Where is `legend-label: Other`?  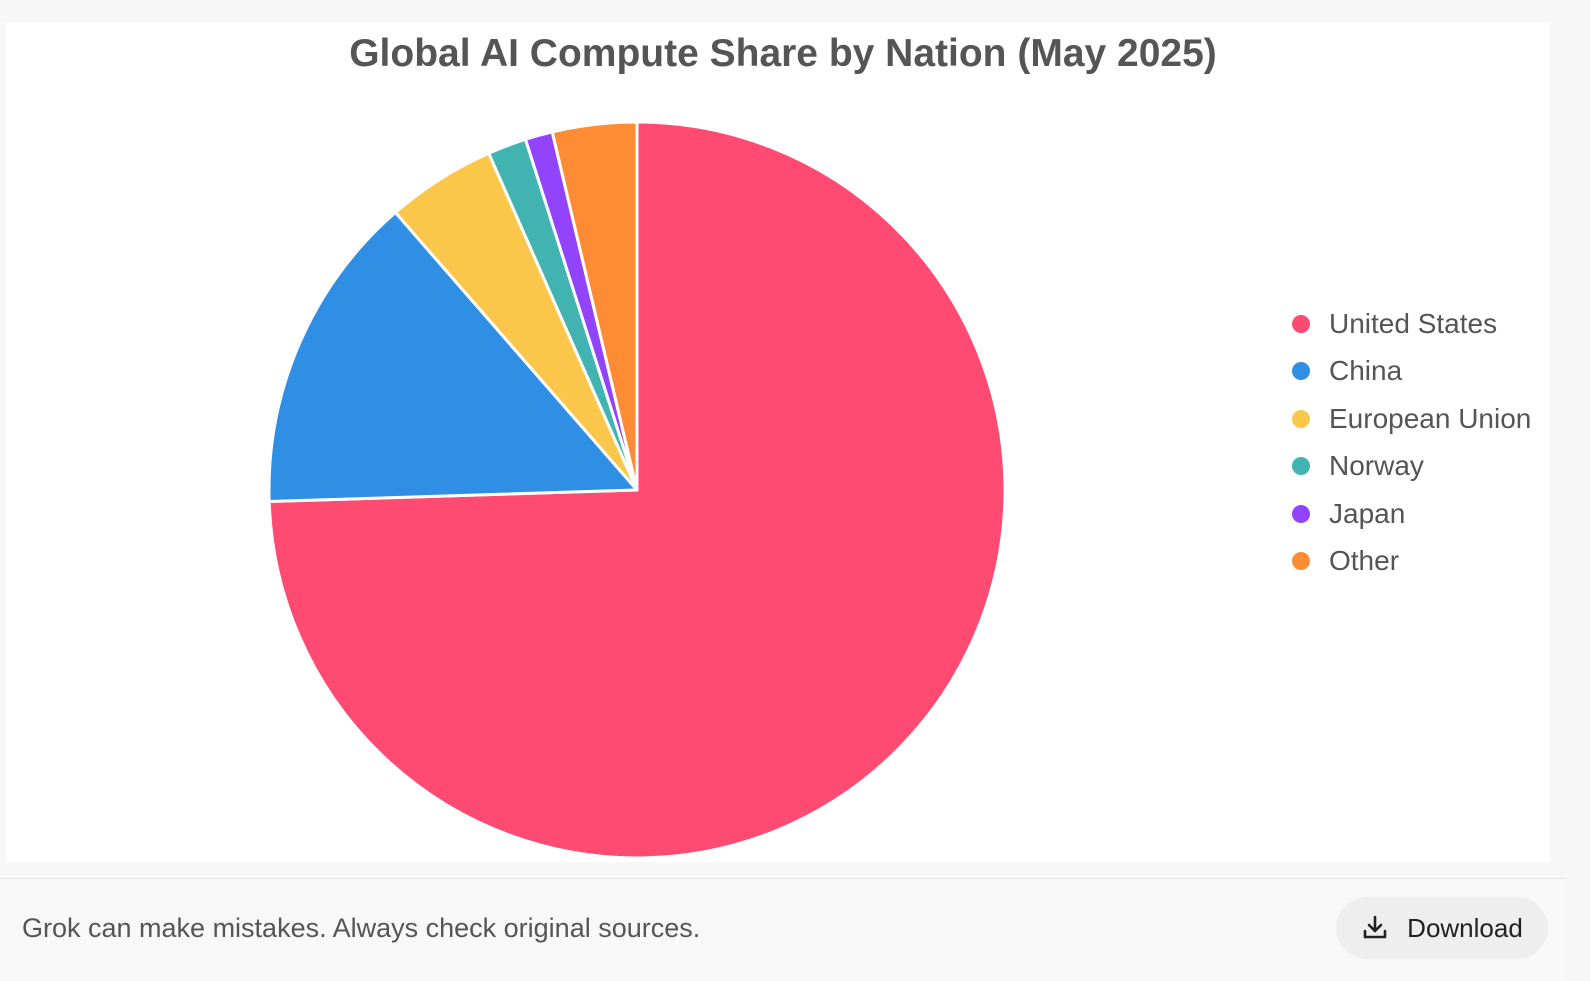 legend-label: Other is located at coordinates (1364, 561).